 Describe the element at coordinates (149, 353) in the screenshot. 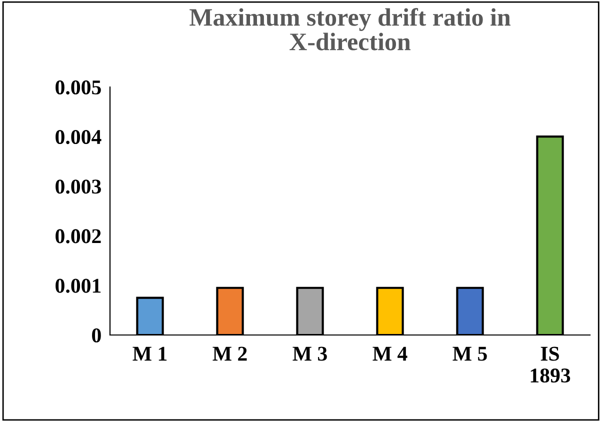

I see `x-tick-label: M 1` at that location.